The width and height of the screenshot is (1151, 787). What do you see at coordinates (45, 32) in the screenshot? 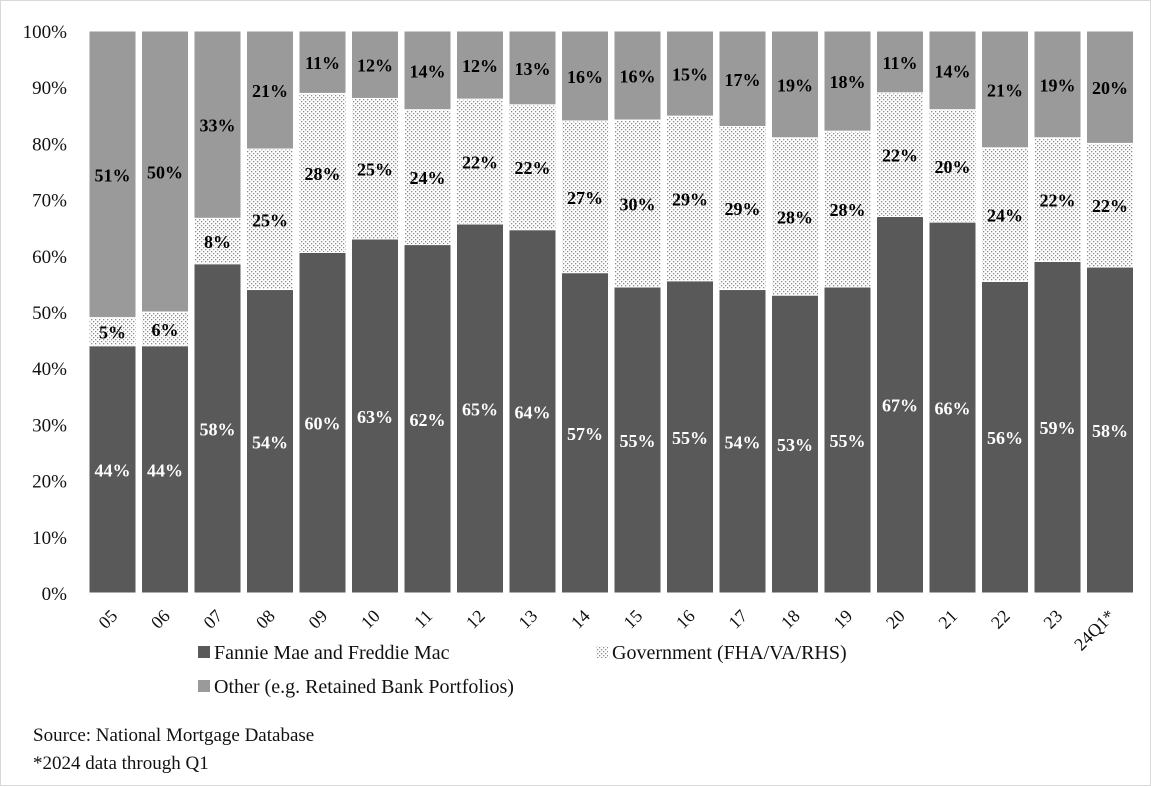
I see `y-tick-label: 100%` at bounding box center [45, 32].